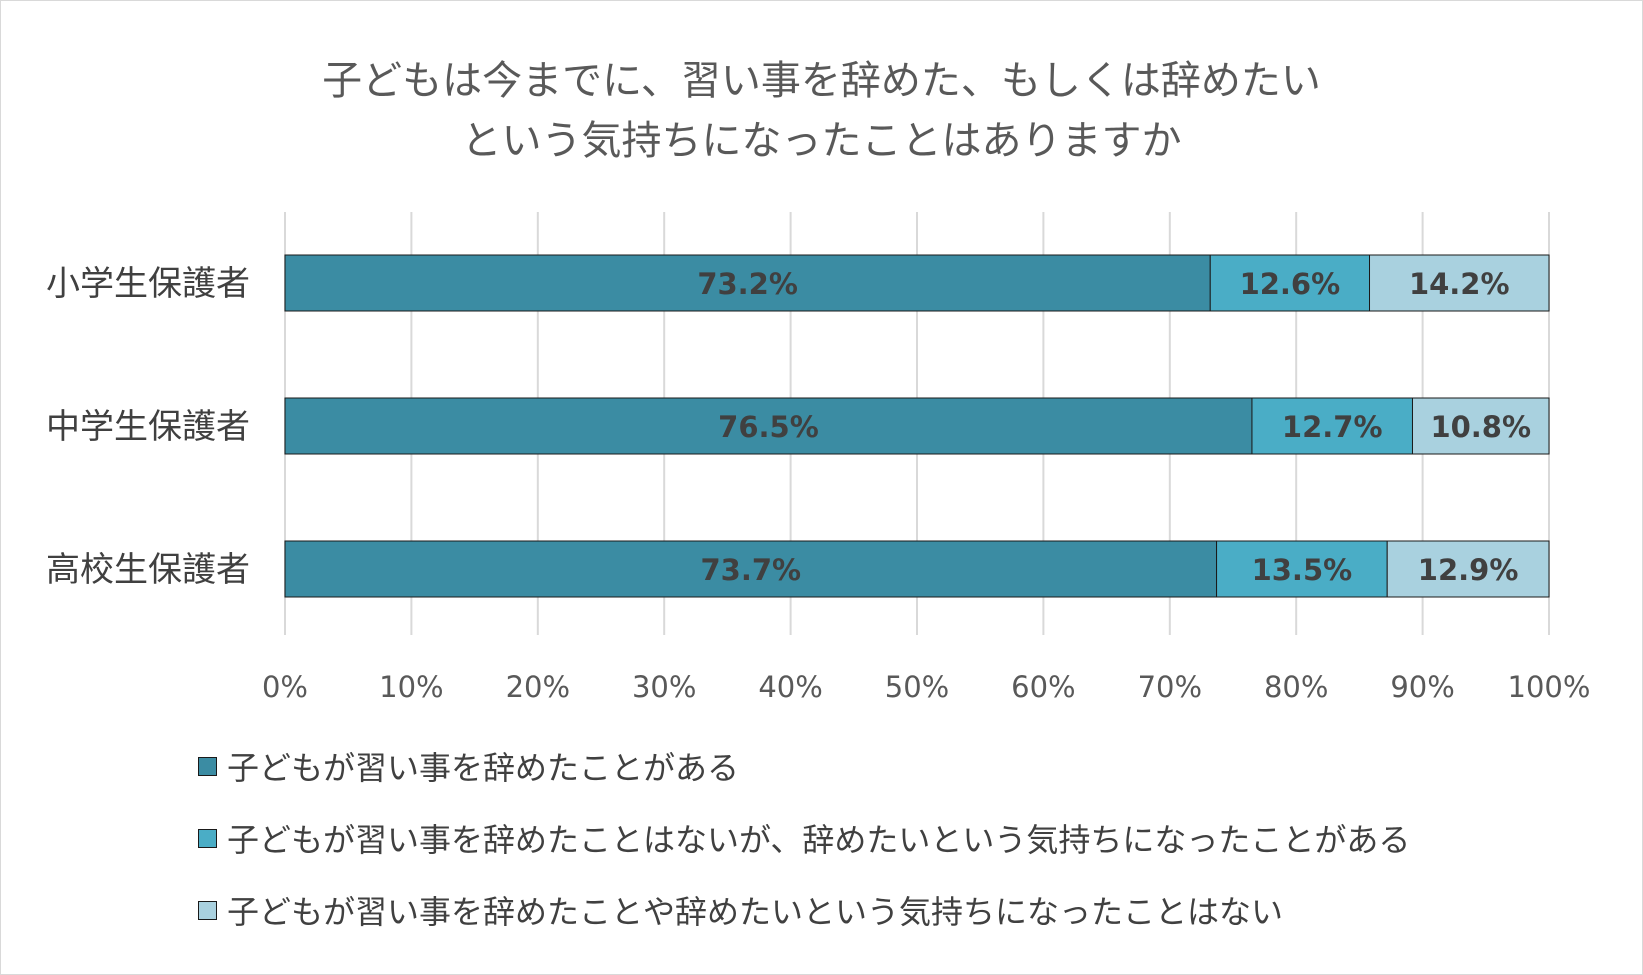 The width and height of the screenshot is (1643, 975). What do you see at coordinates (755, 912) in the screenshot?
I see `legend-label: 子どもが習い事を辞めたことや辞めたいという気持ちになったことはない` at bounding box center [755, 912].